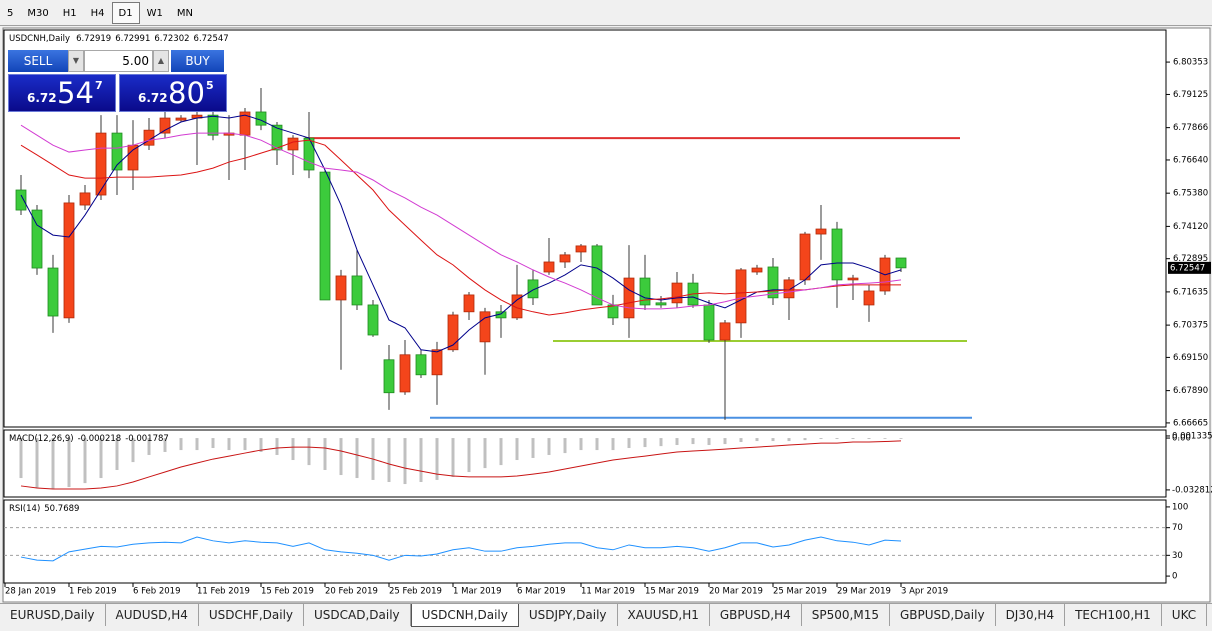  I want to click on macd-tick-label: 0.00, so click(1181, 439).